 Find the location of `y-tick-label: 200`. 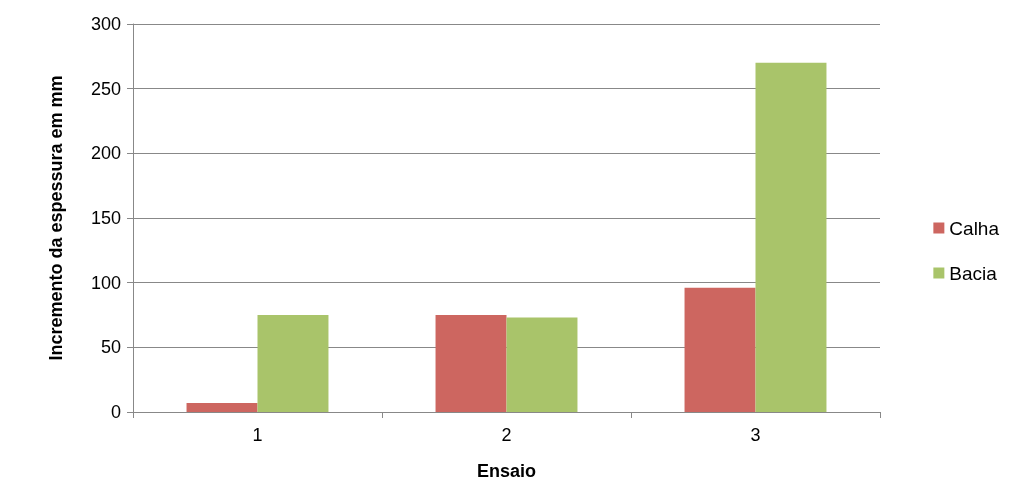

y-tick-label: 200 is located at coordinates (105, 153).